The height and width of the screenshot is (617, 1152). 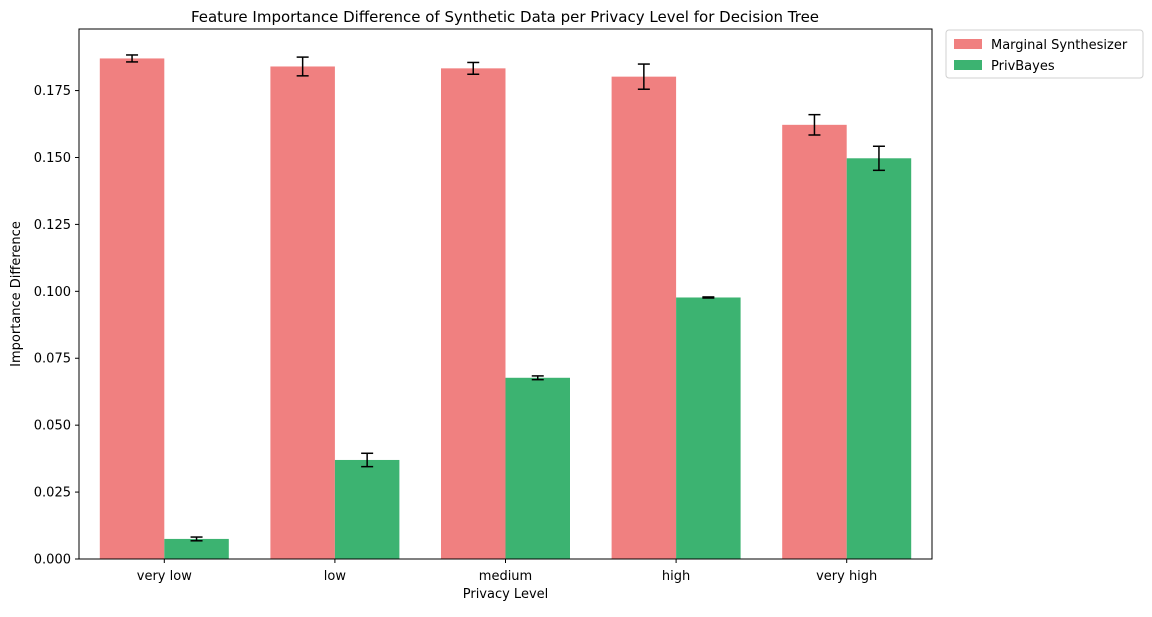 What do you see at coordinates (52, 158) in the screenshot?
I see `y-tick-label: 0.150` at bounding box center [52, 158].